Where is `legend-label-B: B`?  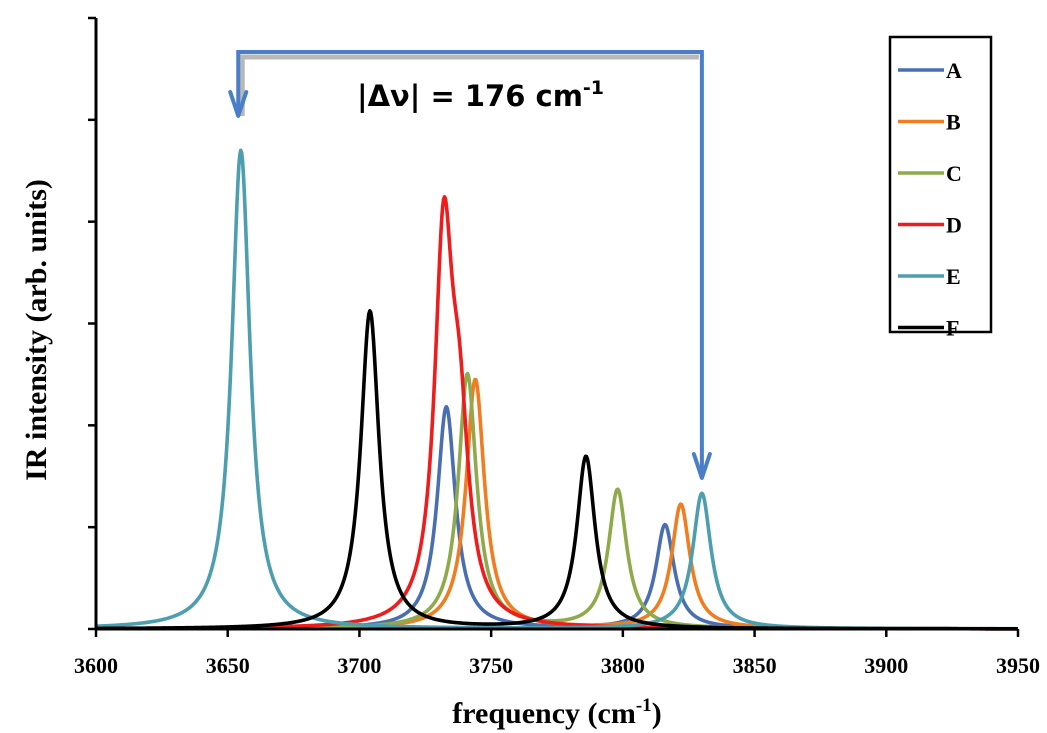
legend-label-B: B is located at coordinates (953, 122).